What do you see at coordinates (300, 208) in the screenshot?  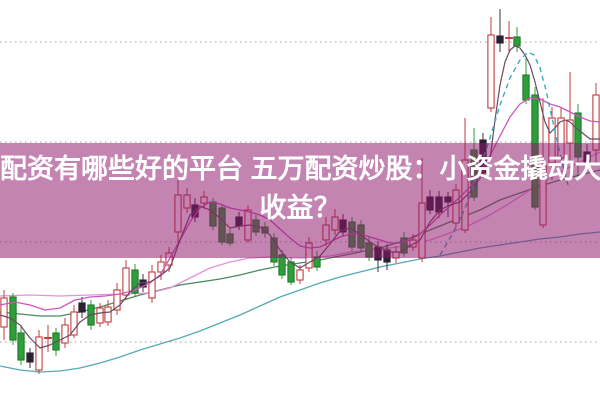 I see `banner-title-line2: 收益？` at bounding box center [300, 208].